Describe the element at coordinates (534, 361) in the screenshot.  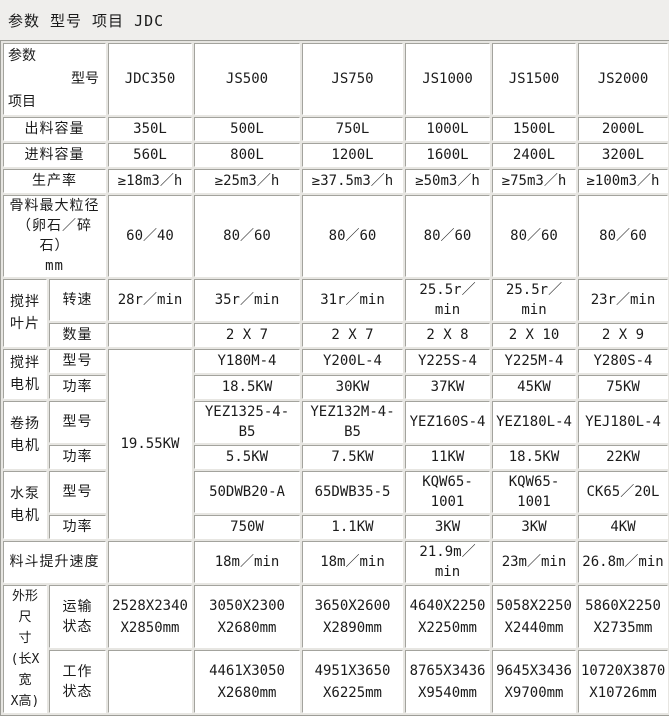
I see `table-cell: Y225M-4` at that location.